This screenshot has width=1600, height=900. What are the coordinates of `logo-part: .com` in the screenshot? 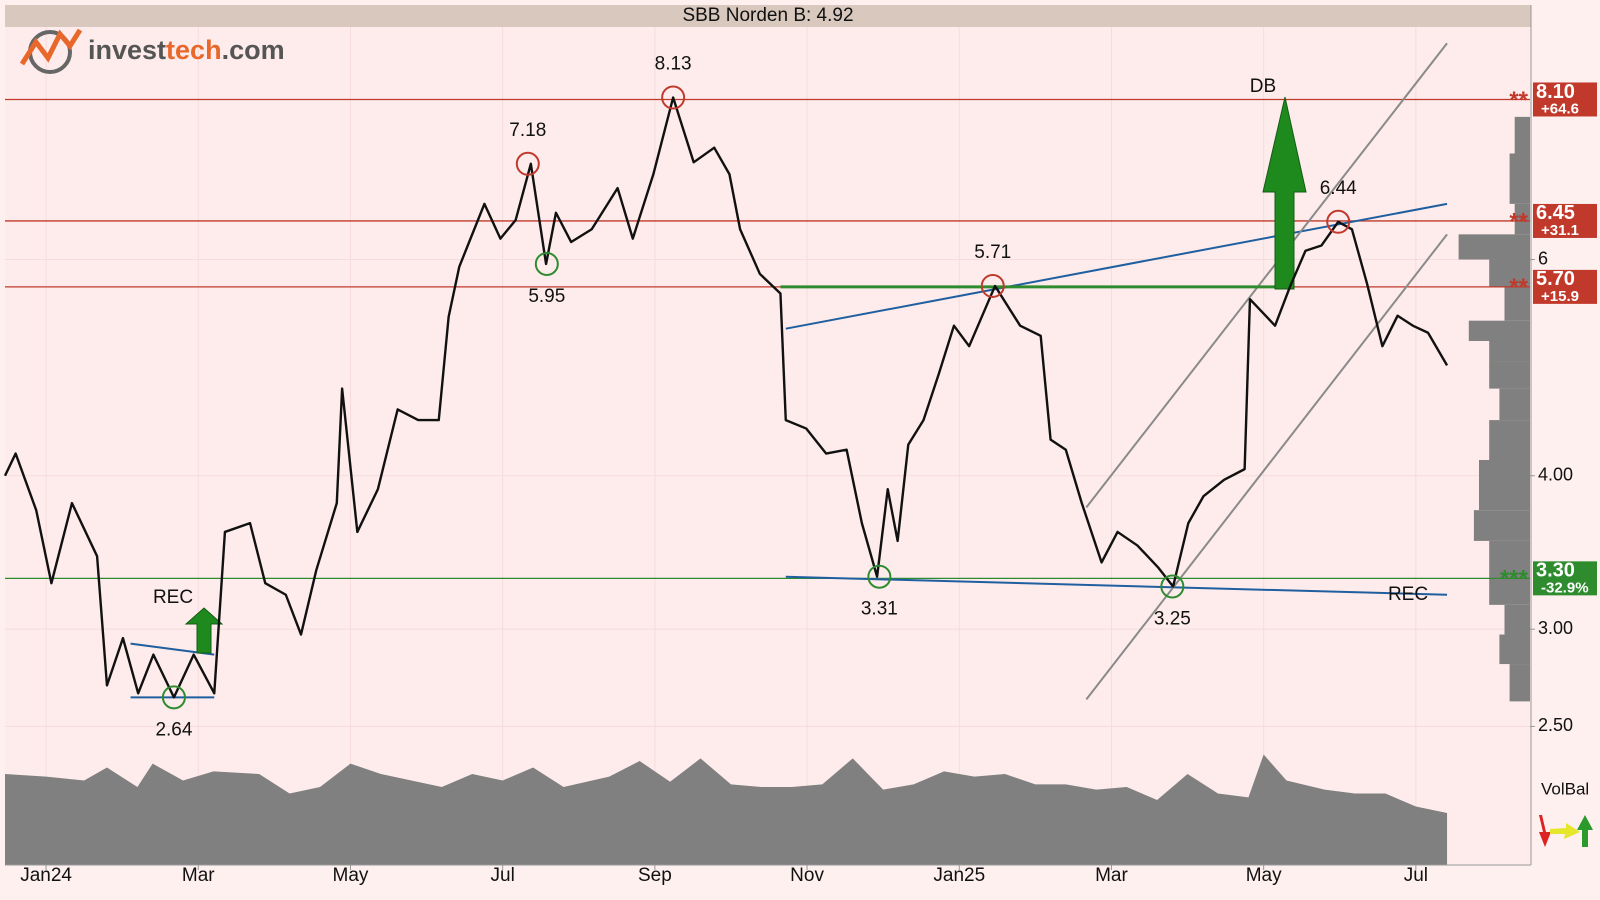 It's located at (253, 50).